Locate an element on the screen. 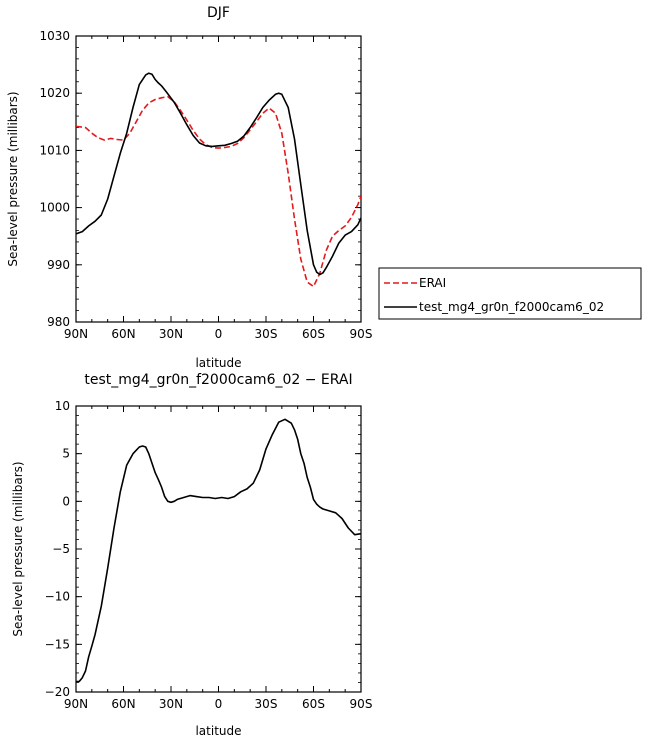 The width and height of the screenshot is (647, 742). legend-entry: test_mg4_gr0n_f2000cam6_02 is located at coordinates (511, 307).